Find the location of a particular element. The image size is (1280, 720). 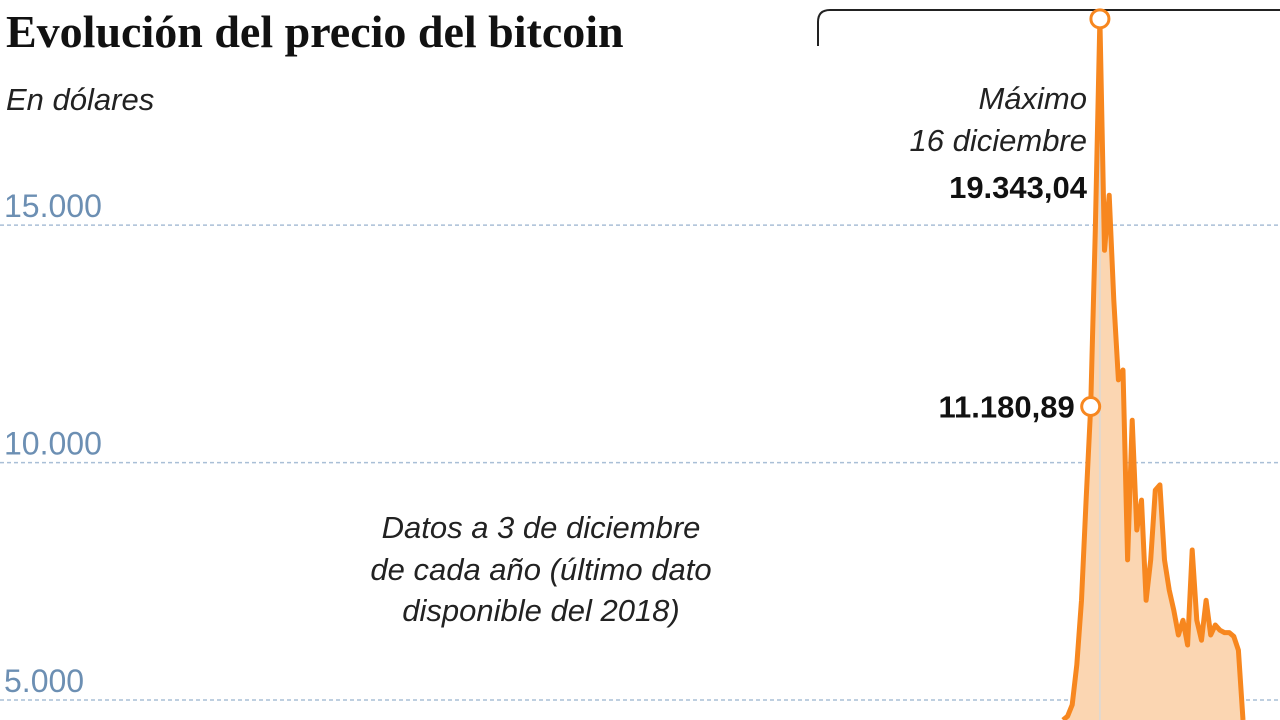

y-tick-label: 15.000 is located at coordinates (53, 206).